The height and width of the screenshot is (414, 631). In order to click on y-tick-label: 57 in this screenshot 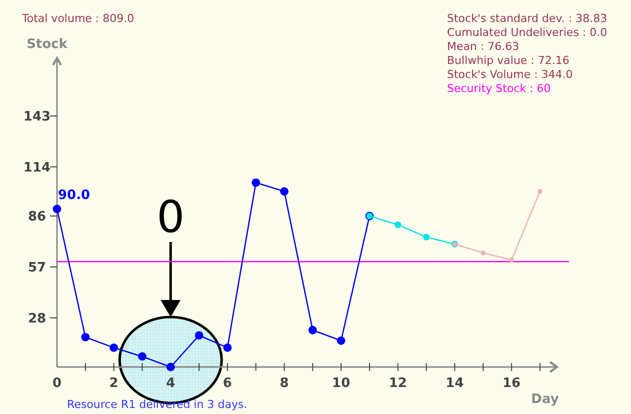, I will do `click(37, 268)`.